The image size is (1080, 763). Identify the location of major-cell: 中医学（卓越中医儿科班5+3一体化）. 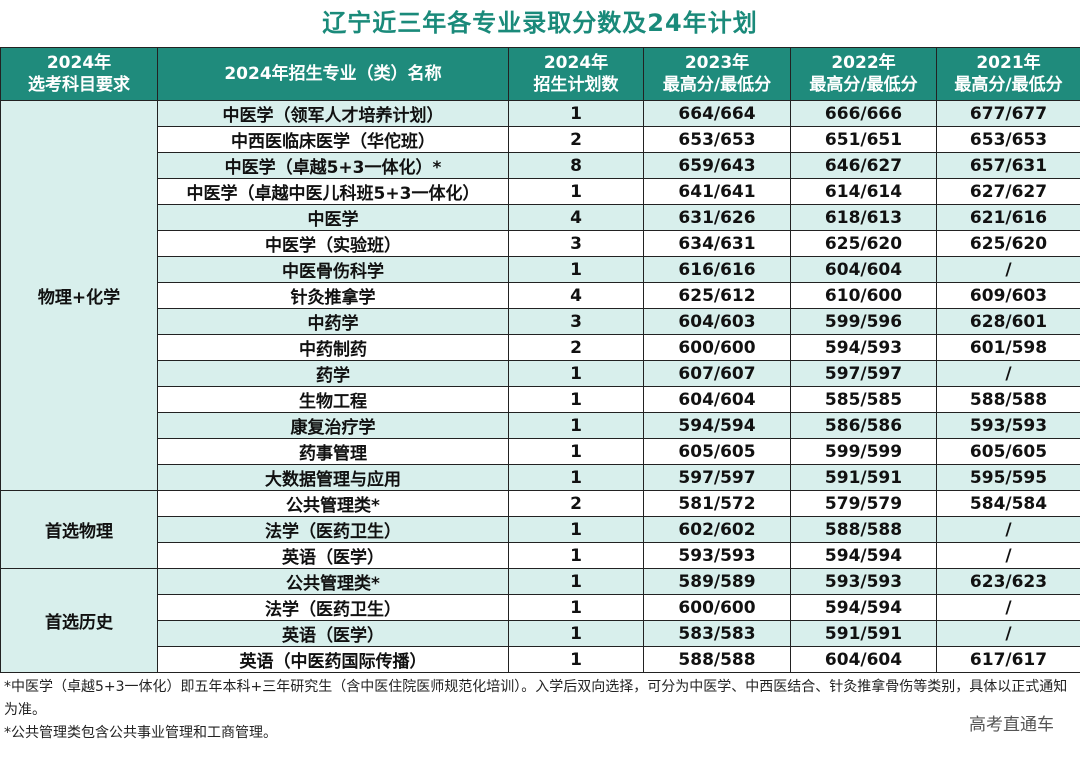
(333, 191).